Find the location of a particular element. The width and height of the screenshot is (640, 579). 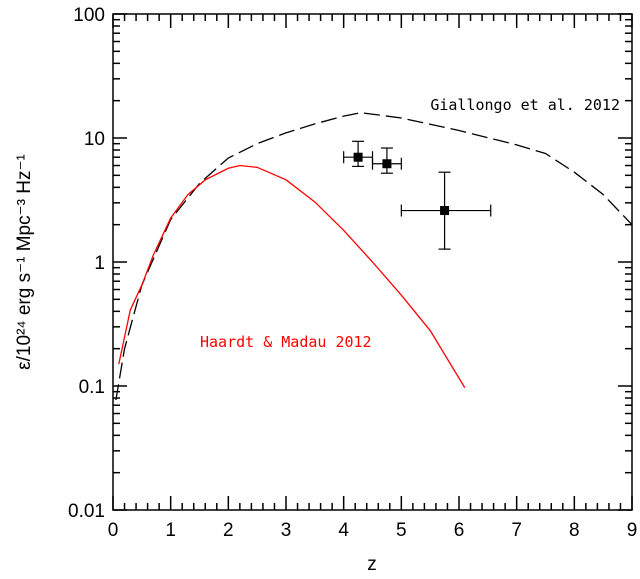

x-tick-label: 3 is located at coordinates (286, 530).